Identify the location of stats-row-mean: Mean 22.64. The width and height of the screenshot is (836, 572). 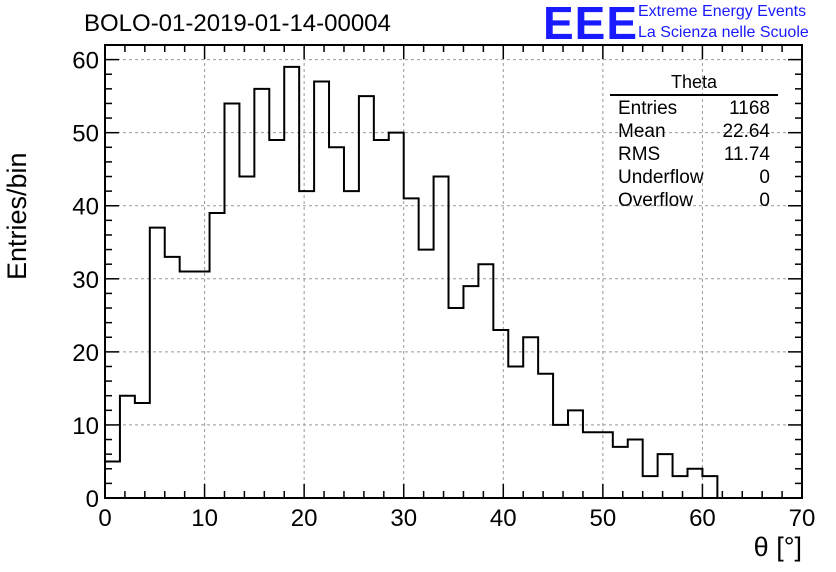
(694, 131).